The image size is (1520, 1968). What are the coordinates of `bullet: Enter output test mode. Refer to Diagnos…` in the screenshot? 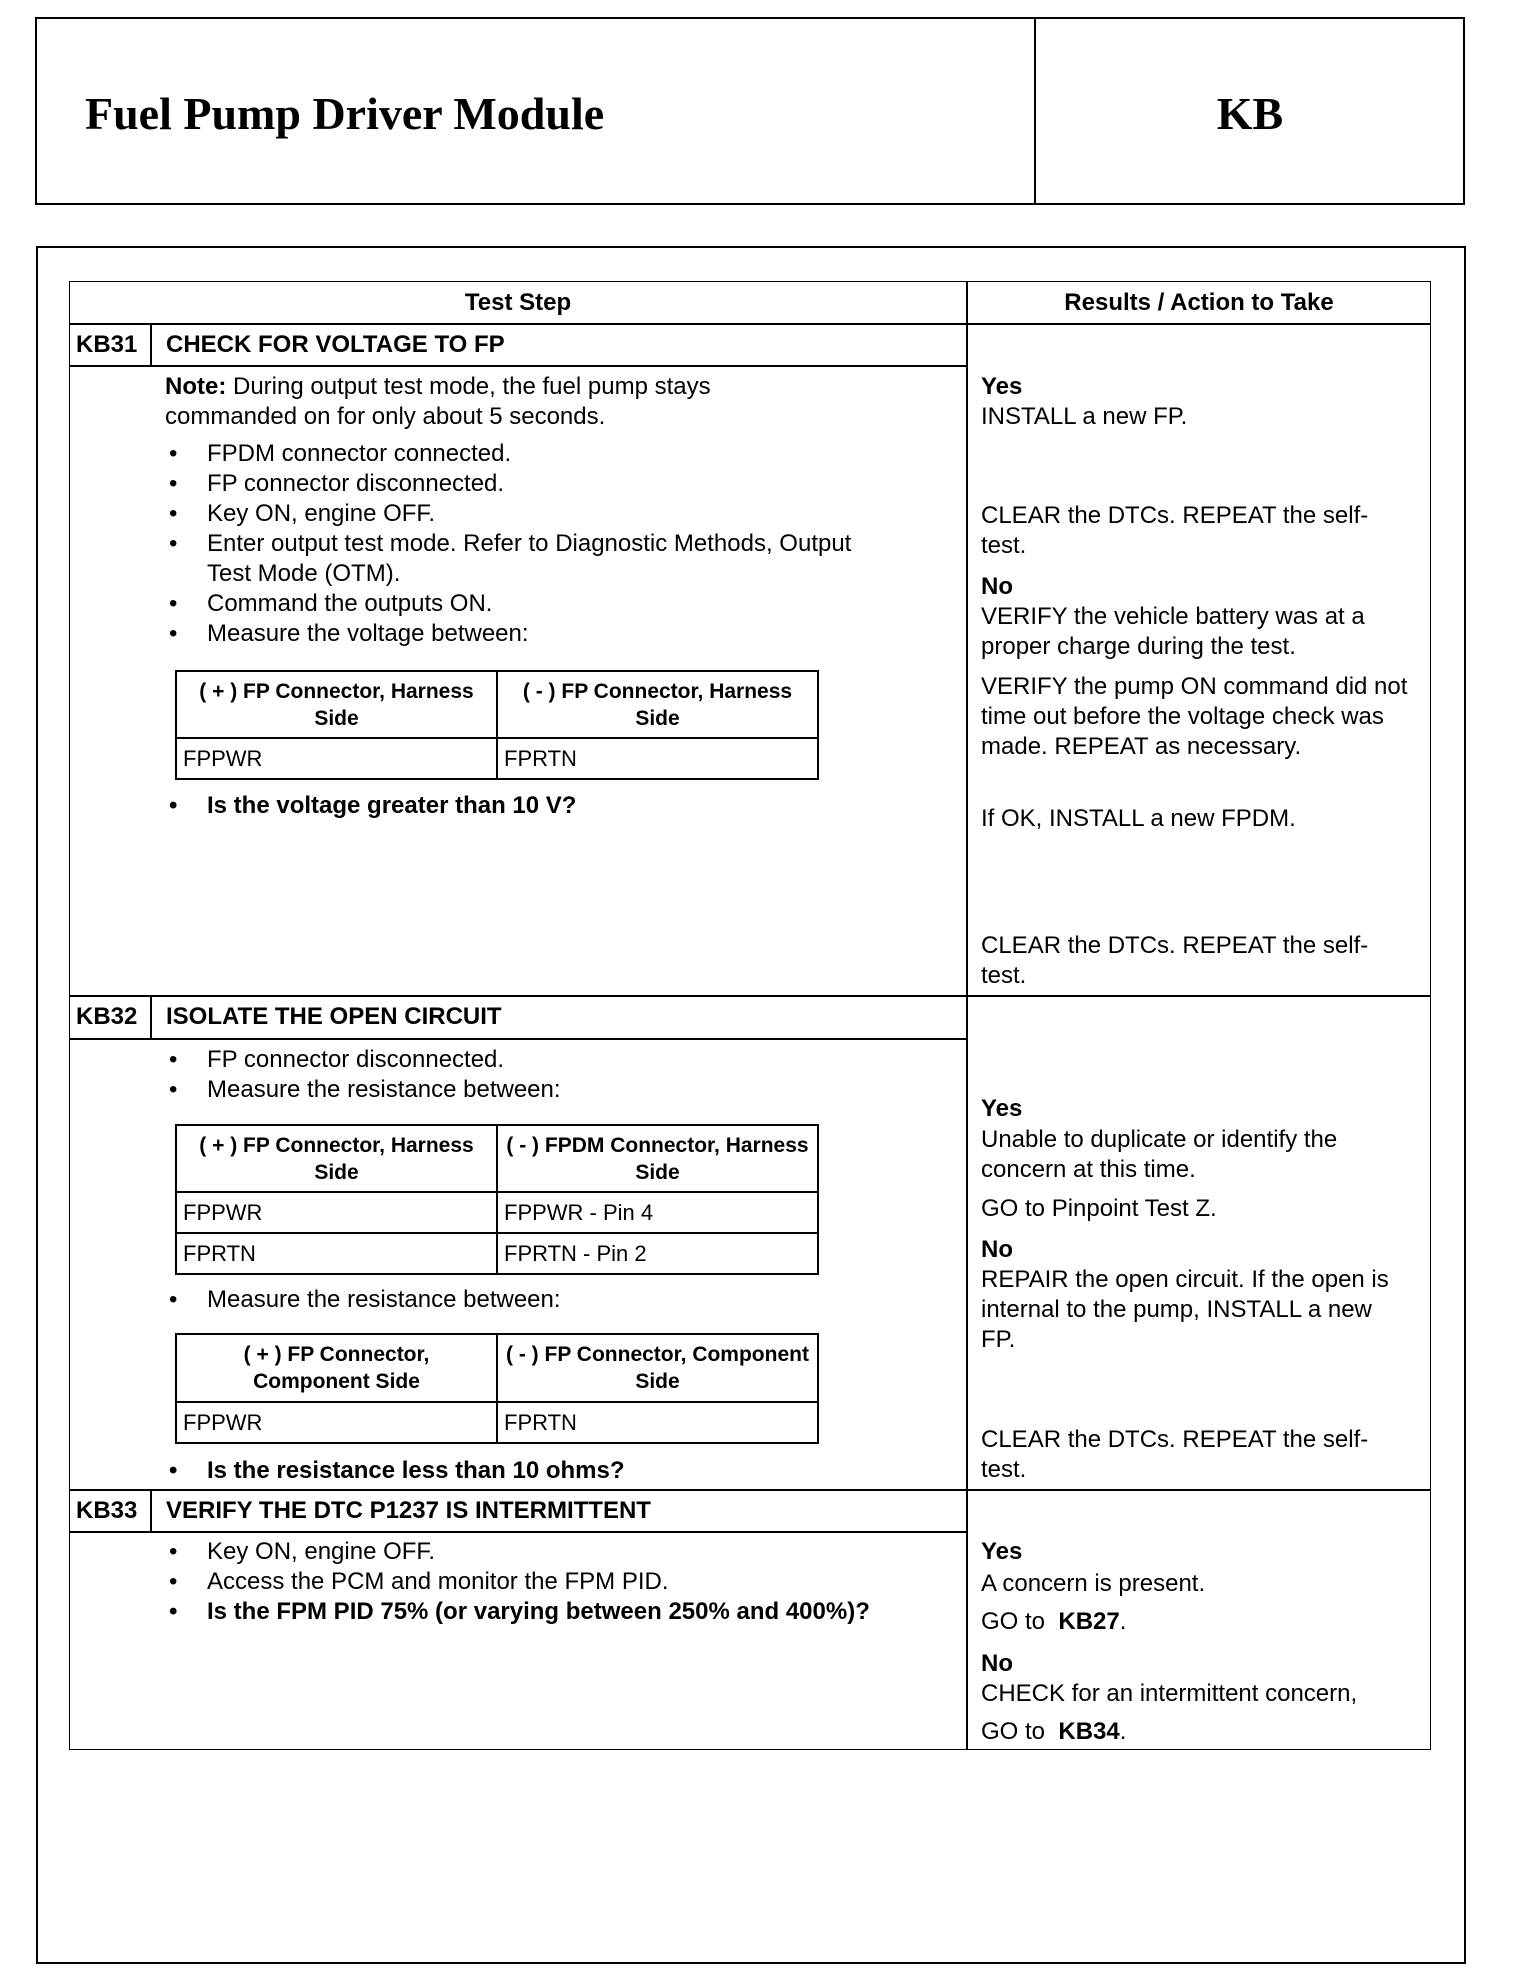 It's located at (533, 559).